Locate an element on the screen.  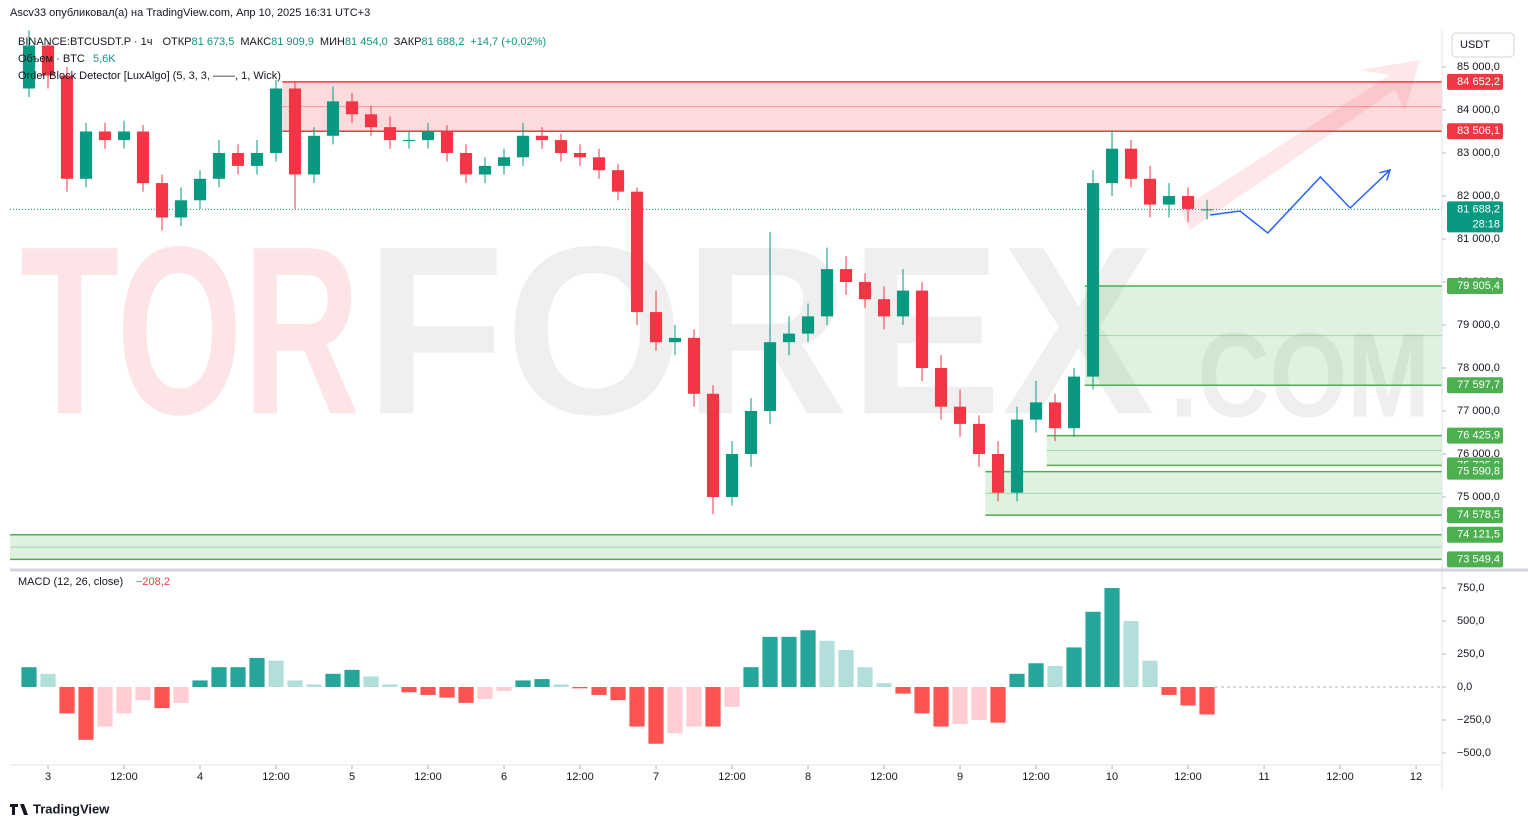
x-tick-label: 3 is located at coordinates (48, 777).